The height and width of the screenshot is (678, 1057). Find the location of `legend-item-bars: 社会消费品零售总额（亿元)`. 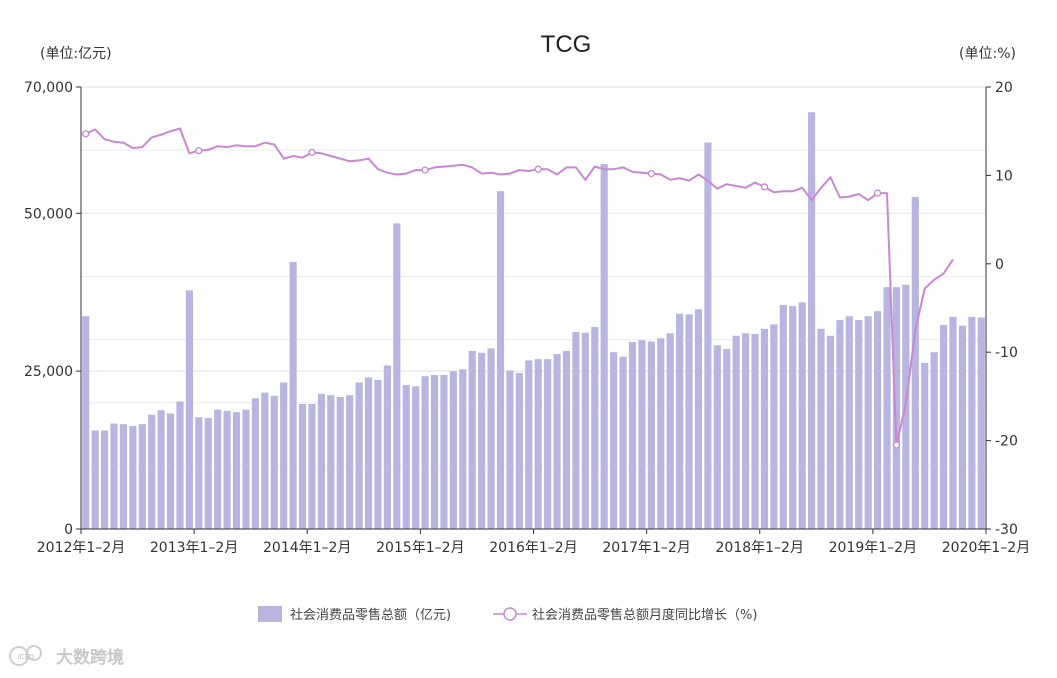

legend-item-bars: 社会消费品零售总额（亿元) is located at coordinates (354, 614).